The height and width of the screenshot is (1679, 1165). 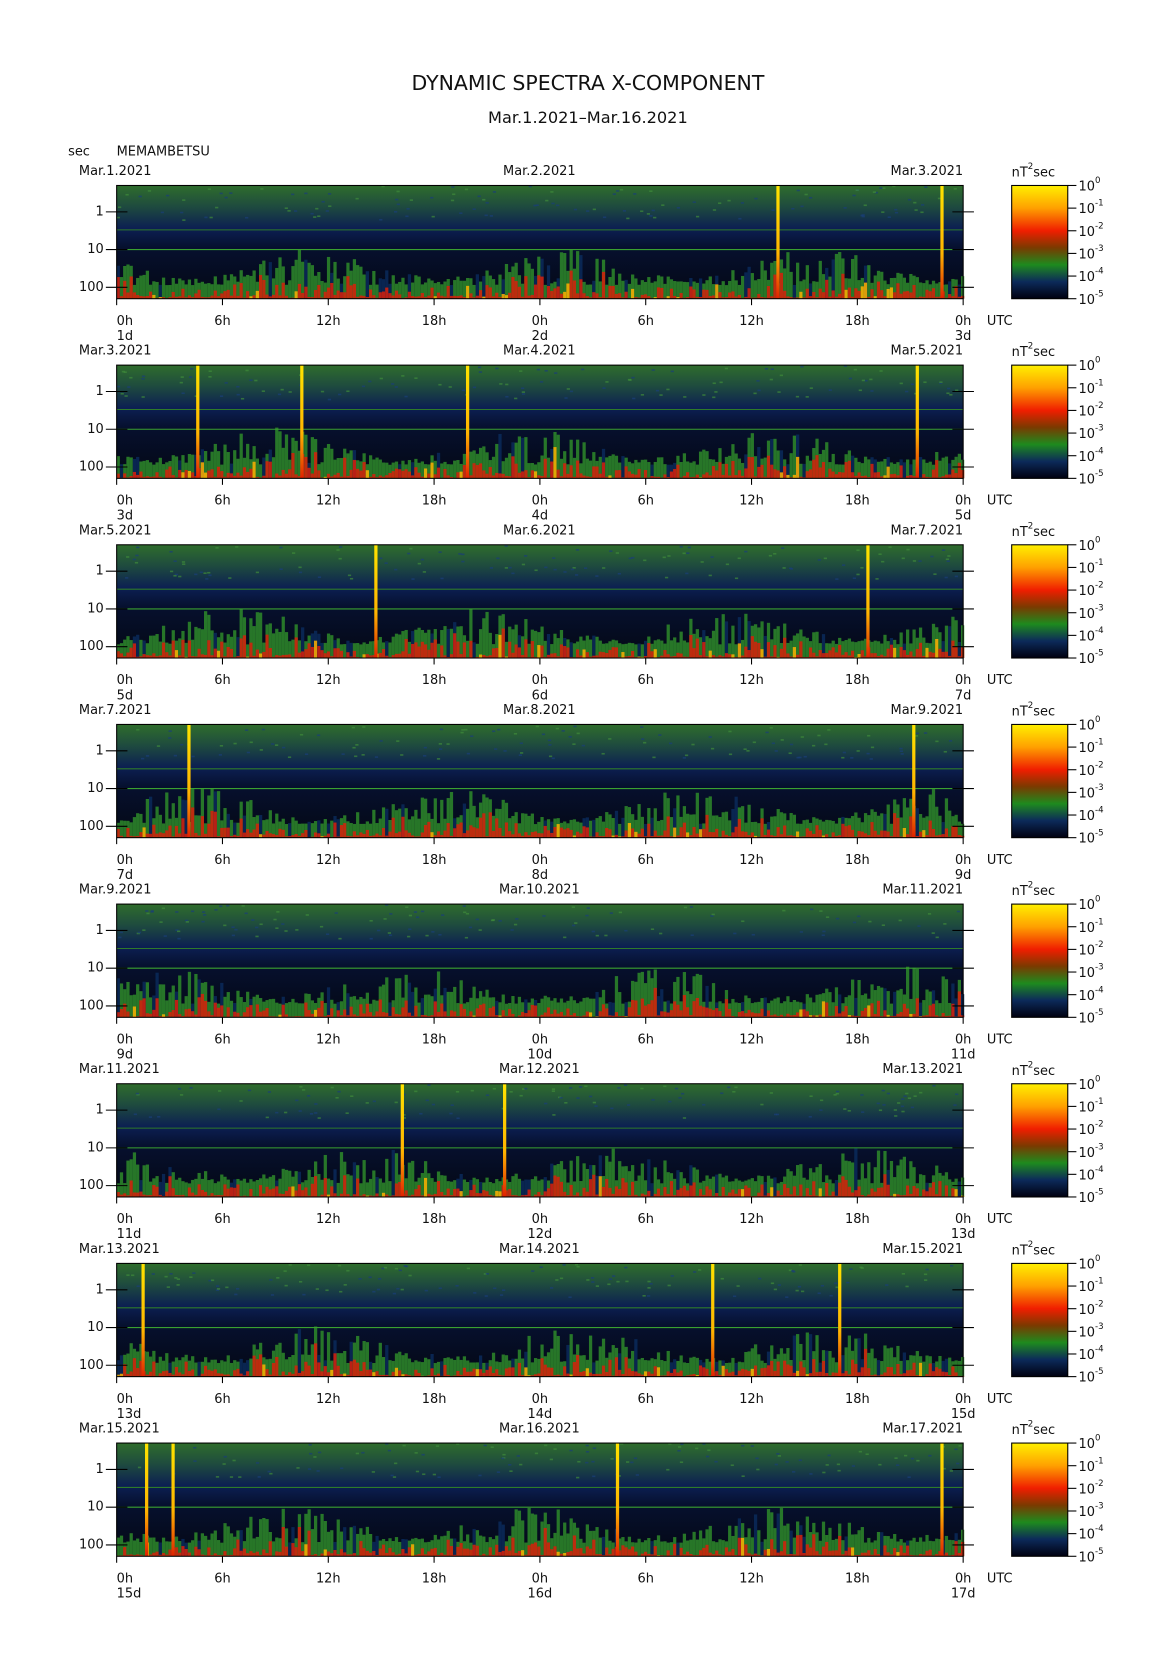 I want to click on colorbar-tick-label-base: 10, so click(x=1087, y=231).